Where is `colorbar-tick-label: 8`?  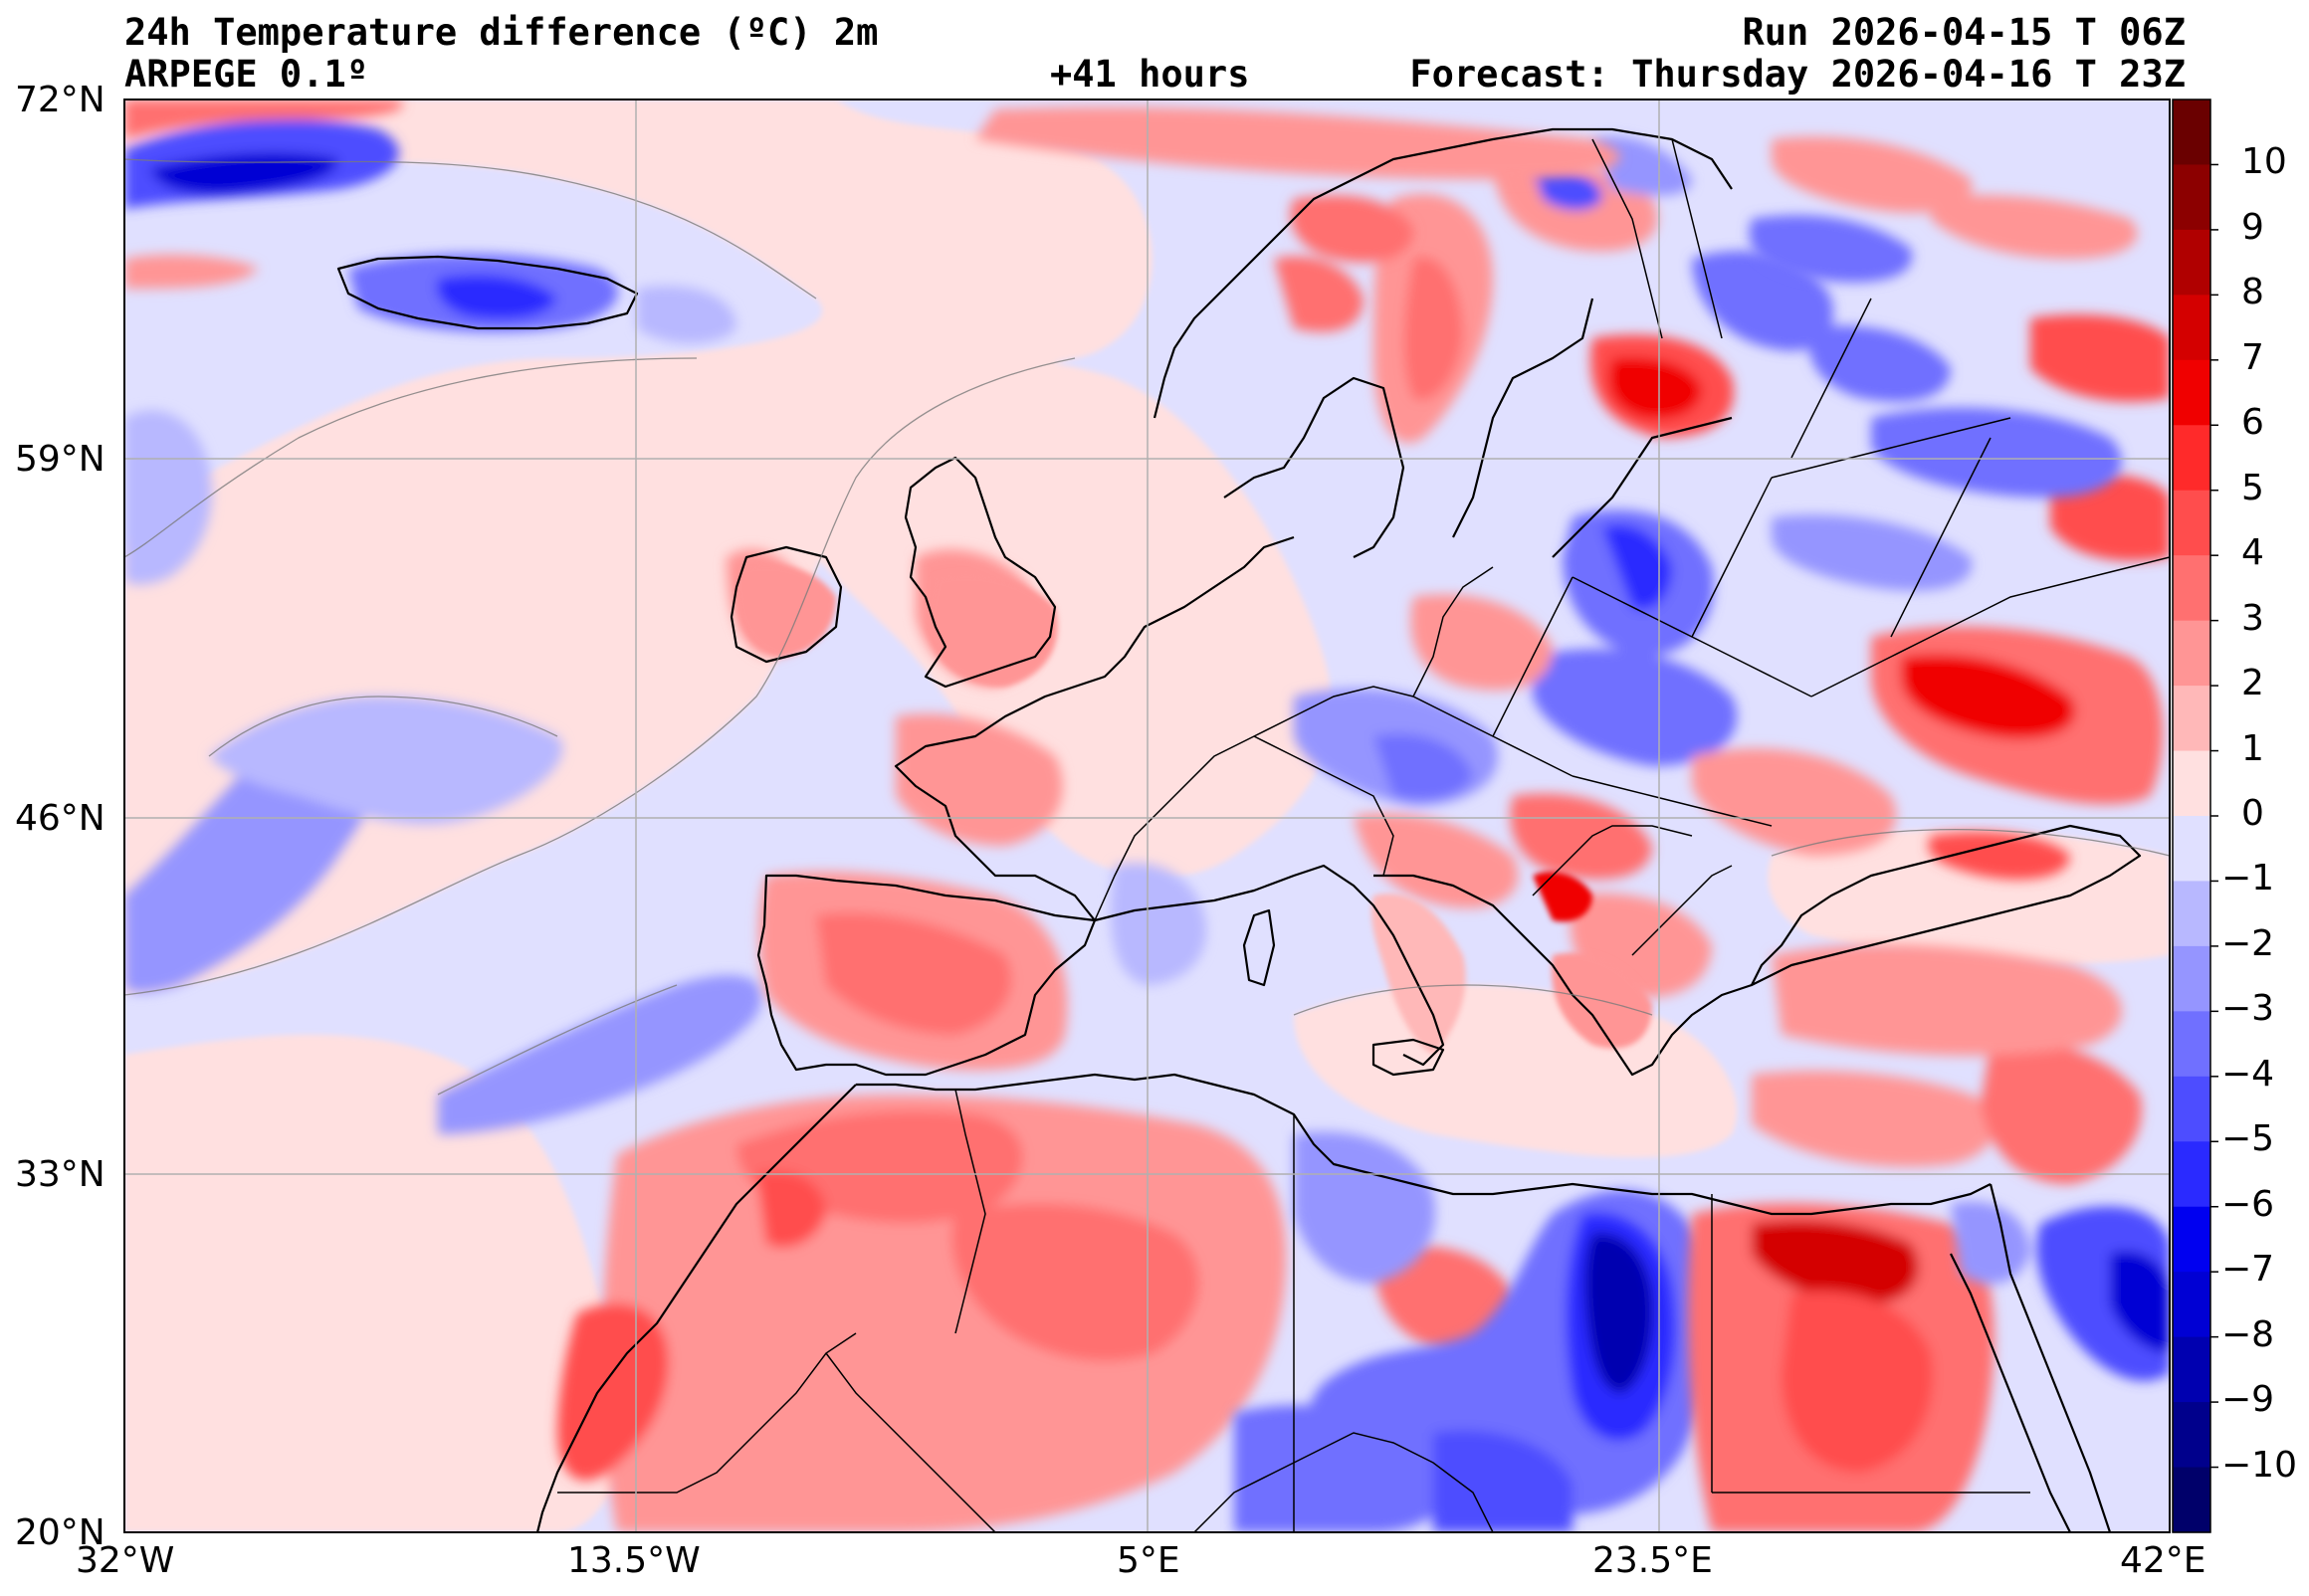 colorbar-tick-label: 8 is located at coordinates (2253, 292).